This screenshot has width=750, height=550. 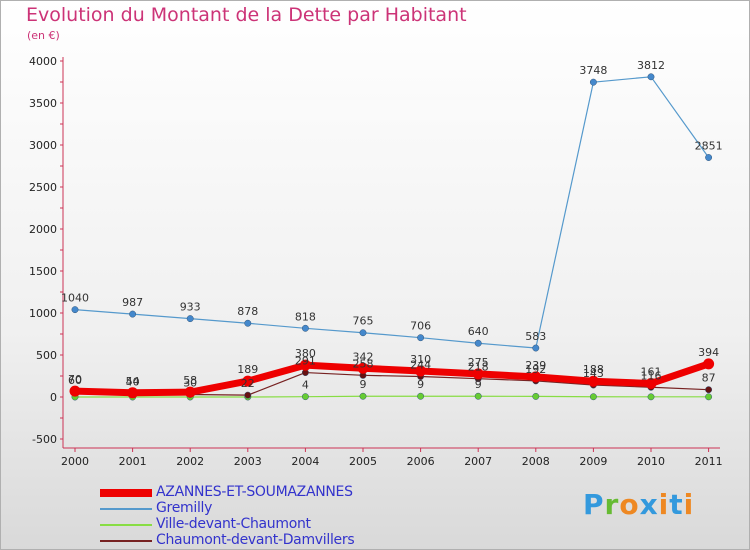 I want to click on data-label: 116, so click(x=651, y=375).